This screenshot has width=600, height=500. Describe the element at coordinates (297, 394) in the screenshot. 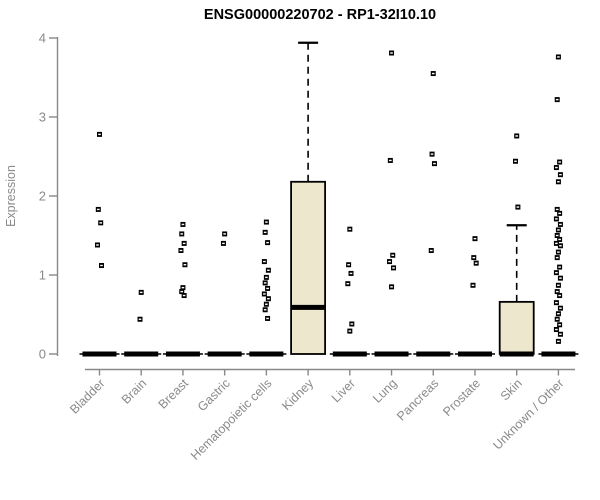

I see `x-tick-label-kidney: Kidney` at that location.